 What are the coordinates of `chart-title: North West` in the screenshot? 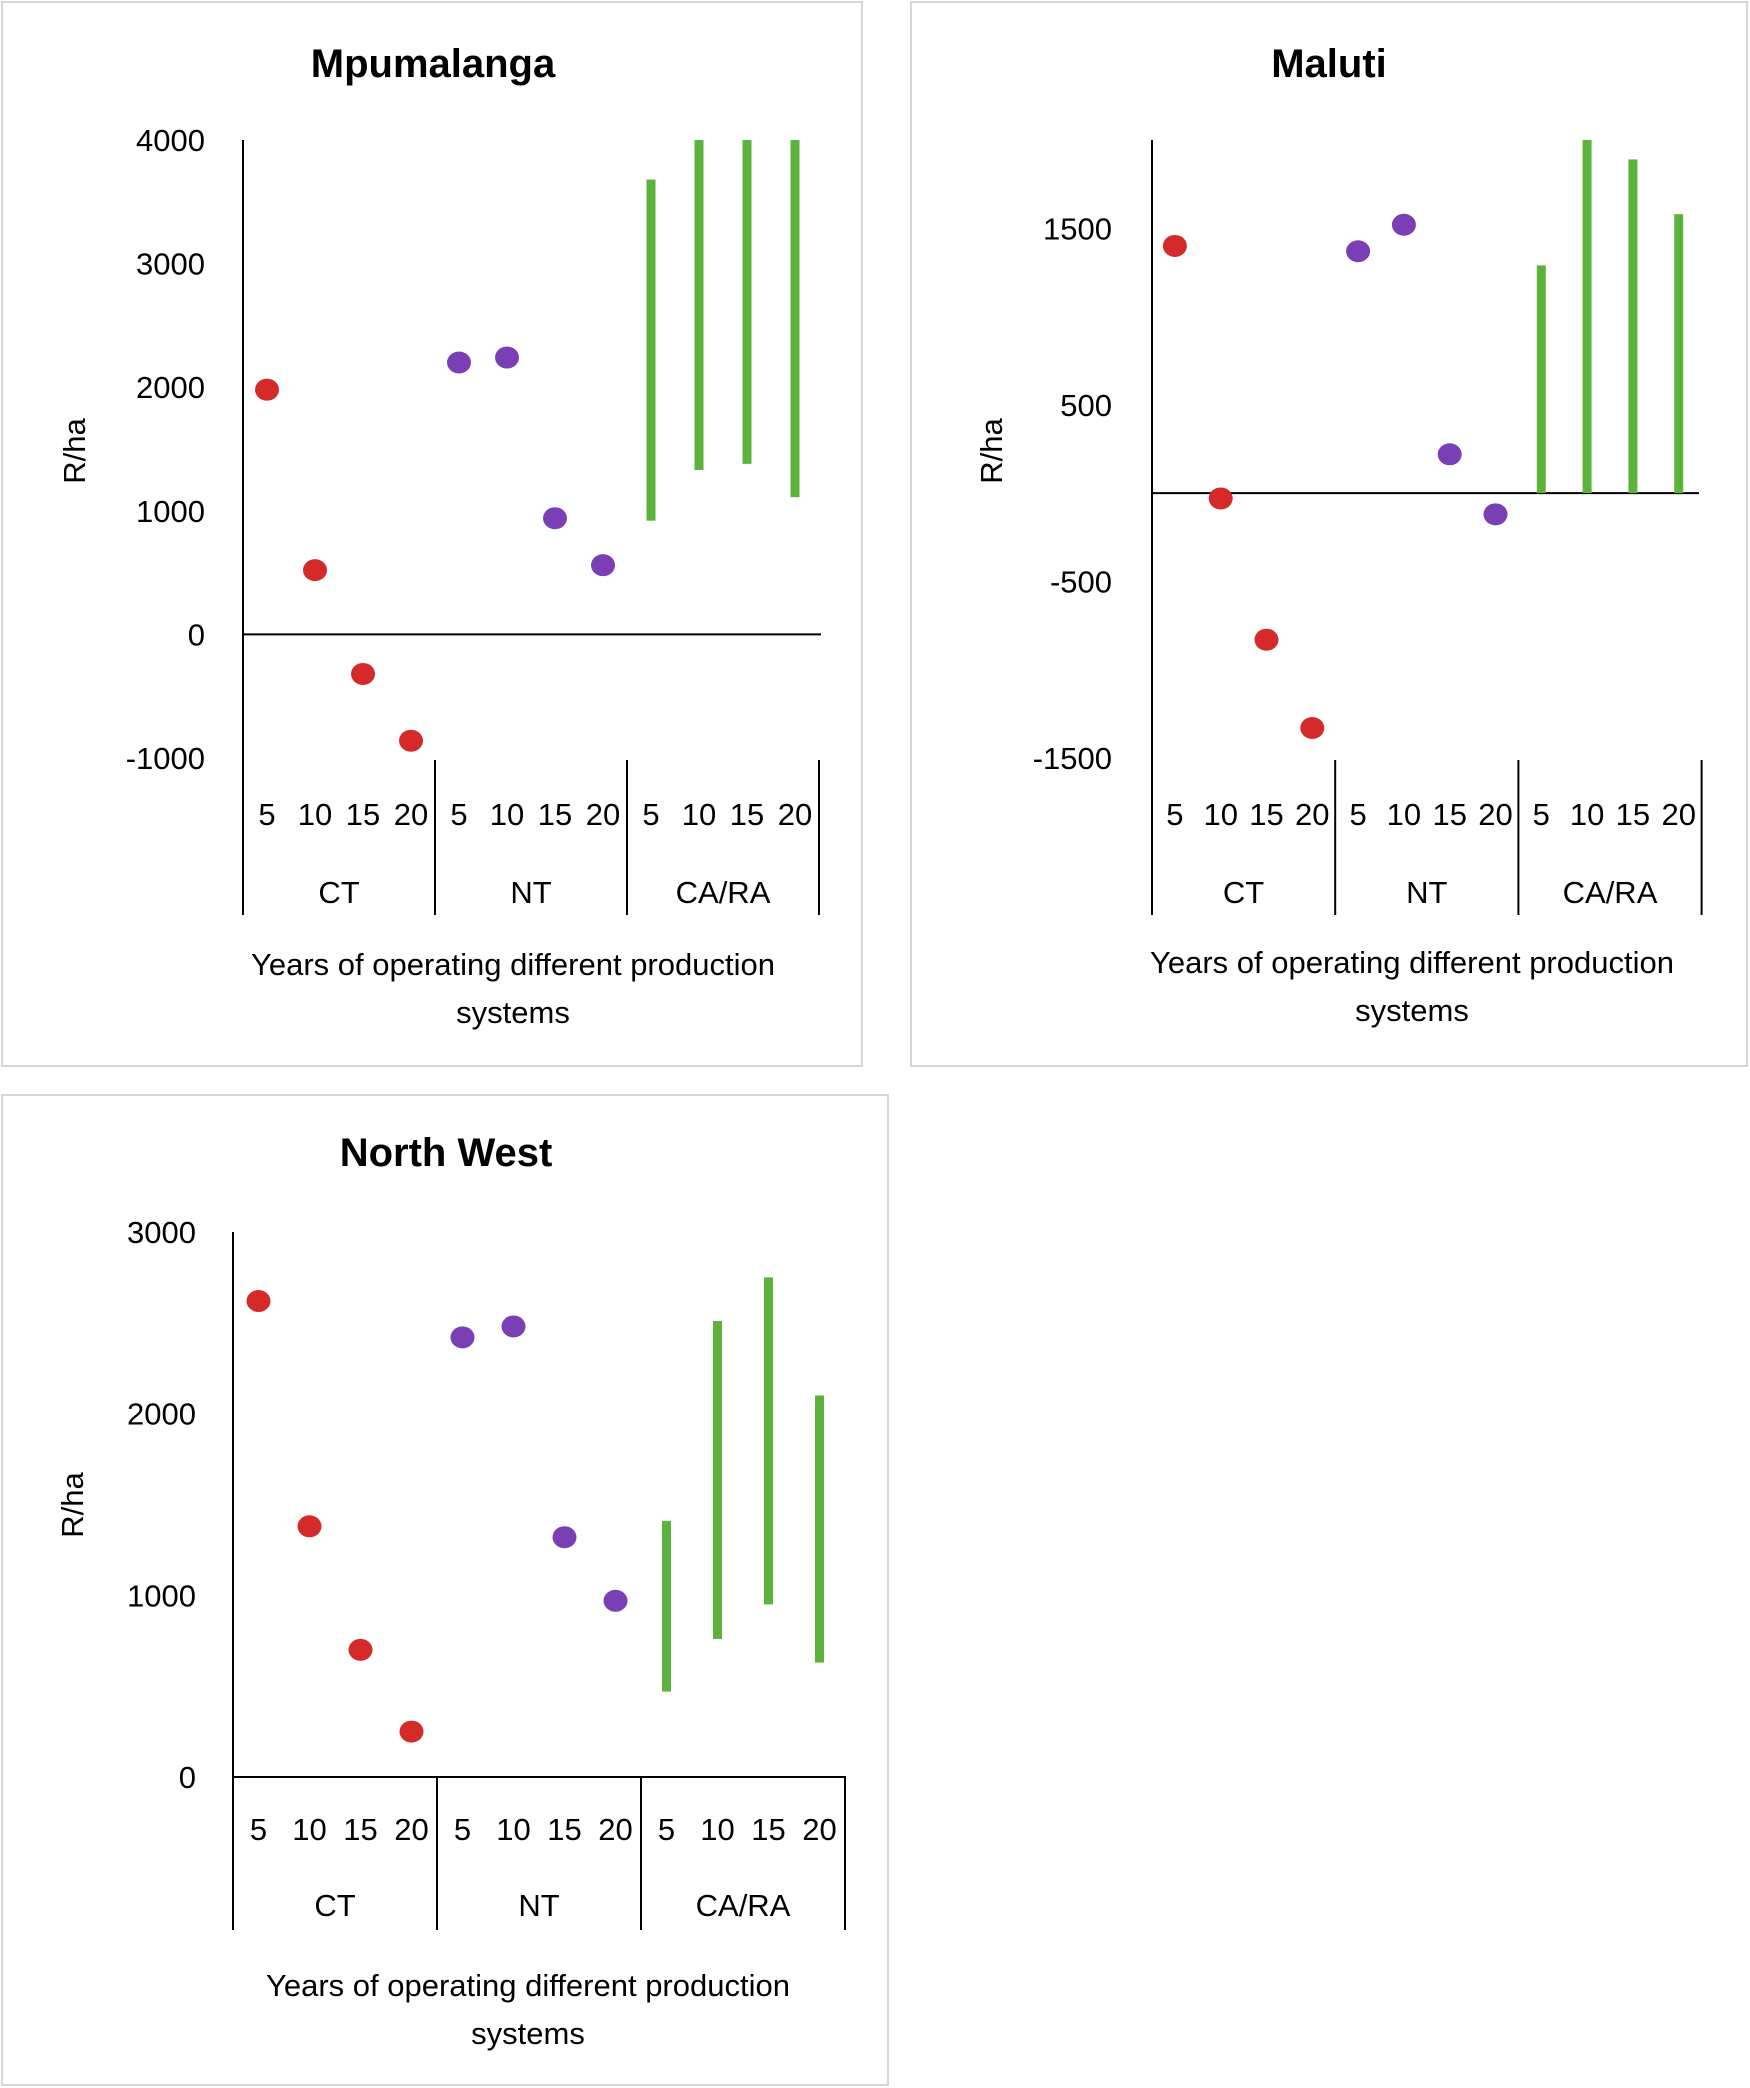 It's located at (446, 1153).